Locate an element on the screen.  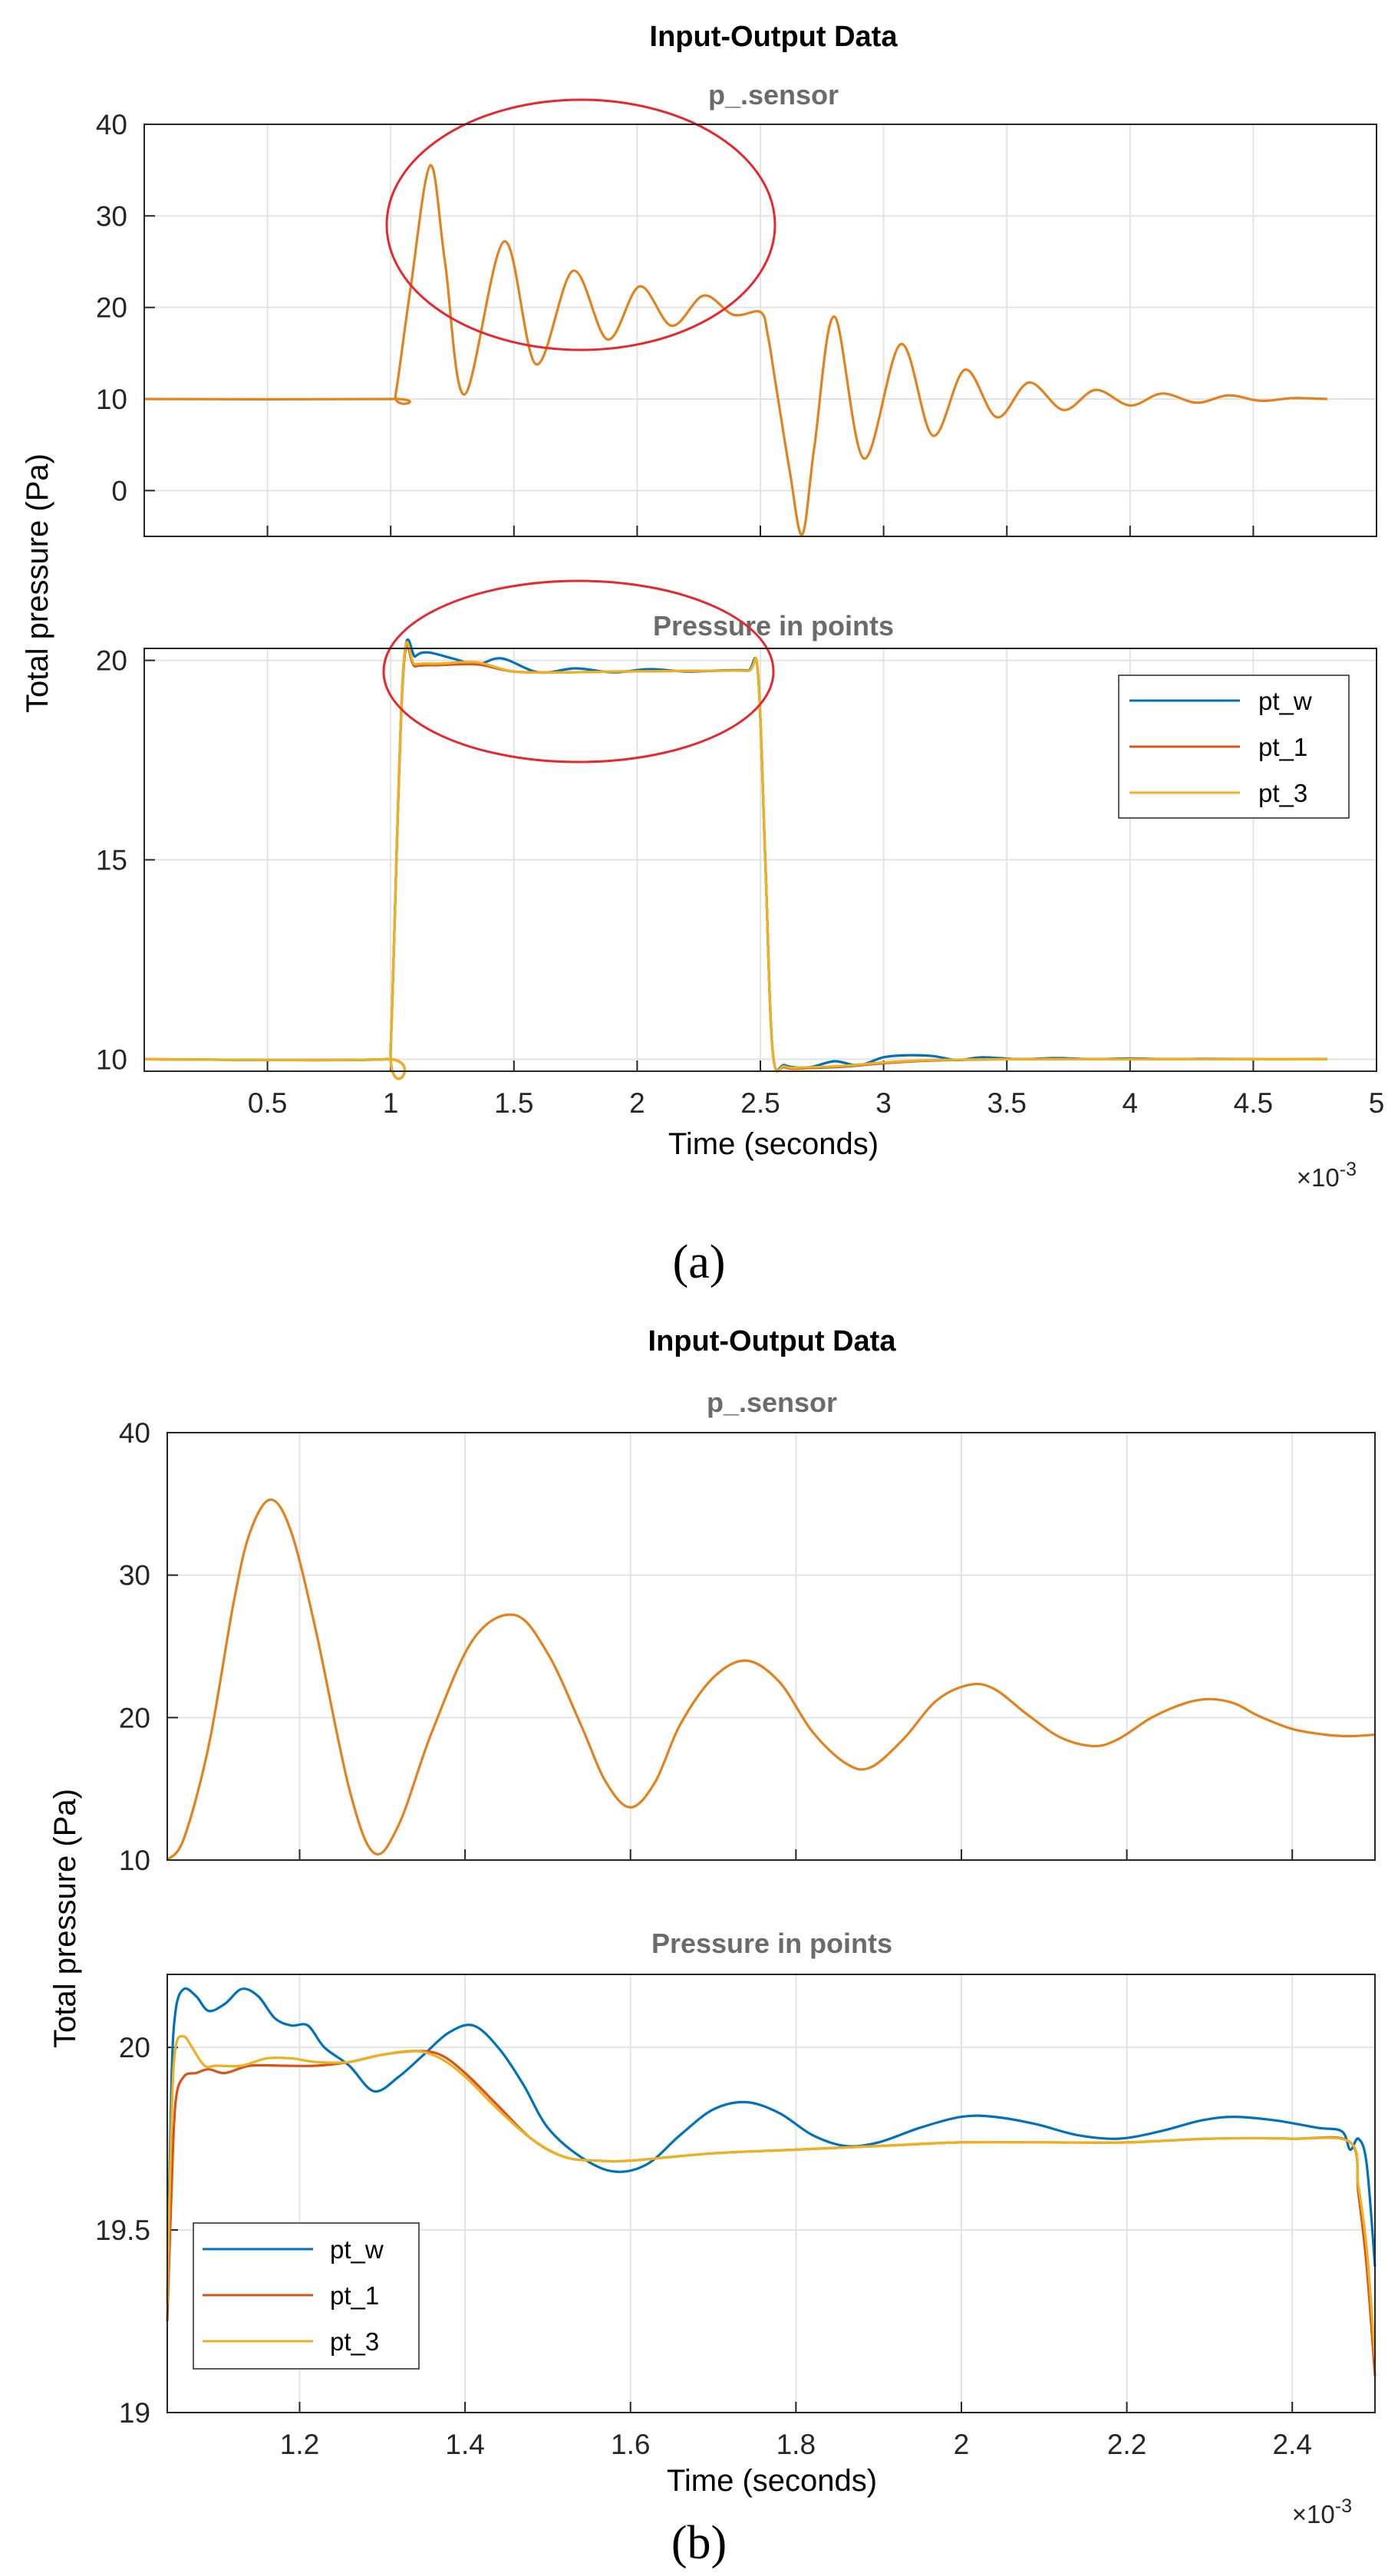
legend-b-label-pt_w: pt_w is located at coordinates (357, 2249).